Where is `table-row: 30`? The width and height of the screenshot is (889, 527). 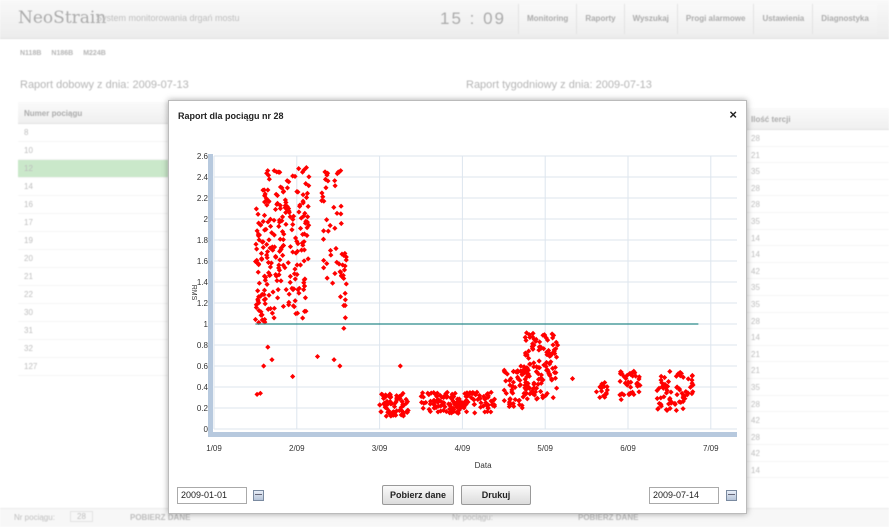 table-row: 30 is located at coordinates (93, 313).